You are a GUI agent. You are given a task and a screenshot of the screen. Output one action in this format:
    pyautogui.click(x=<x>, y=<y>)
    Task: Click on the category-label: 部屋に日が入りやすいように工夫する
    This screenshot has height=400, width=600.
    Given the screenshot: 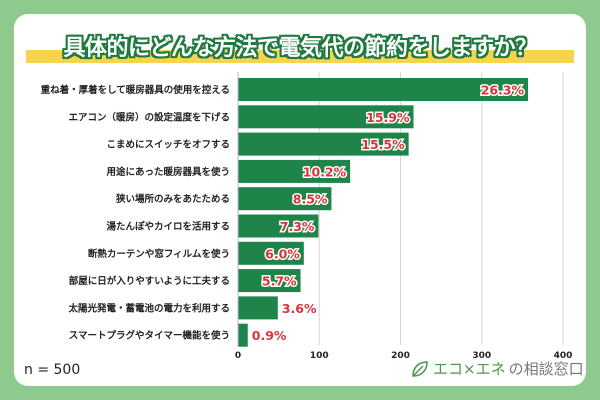 What is the action you would take?
    pyautogui.click(x=149, y=281)
    